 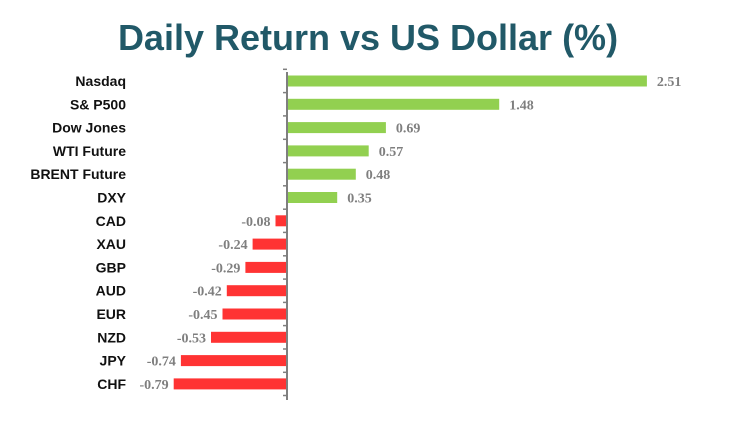 I want to click on bar-nasdaq, so click(x=467, y=81).